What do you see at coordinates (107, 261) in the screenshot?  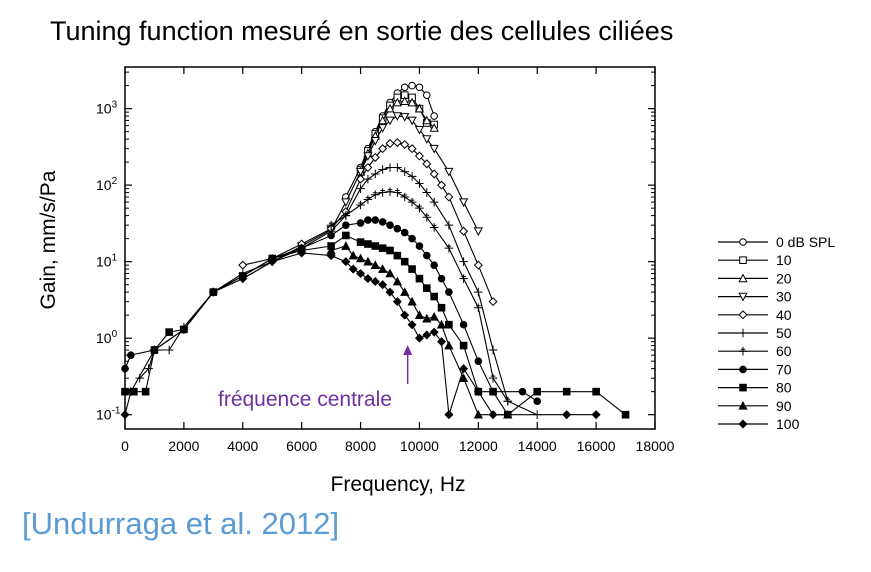 I see `y-tick-label: 101` at bounding box center [107, 261].